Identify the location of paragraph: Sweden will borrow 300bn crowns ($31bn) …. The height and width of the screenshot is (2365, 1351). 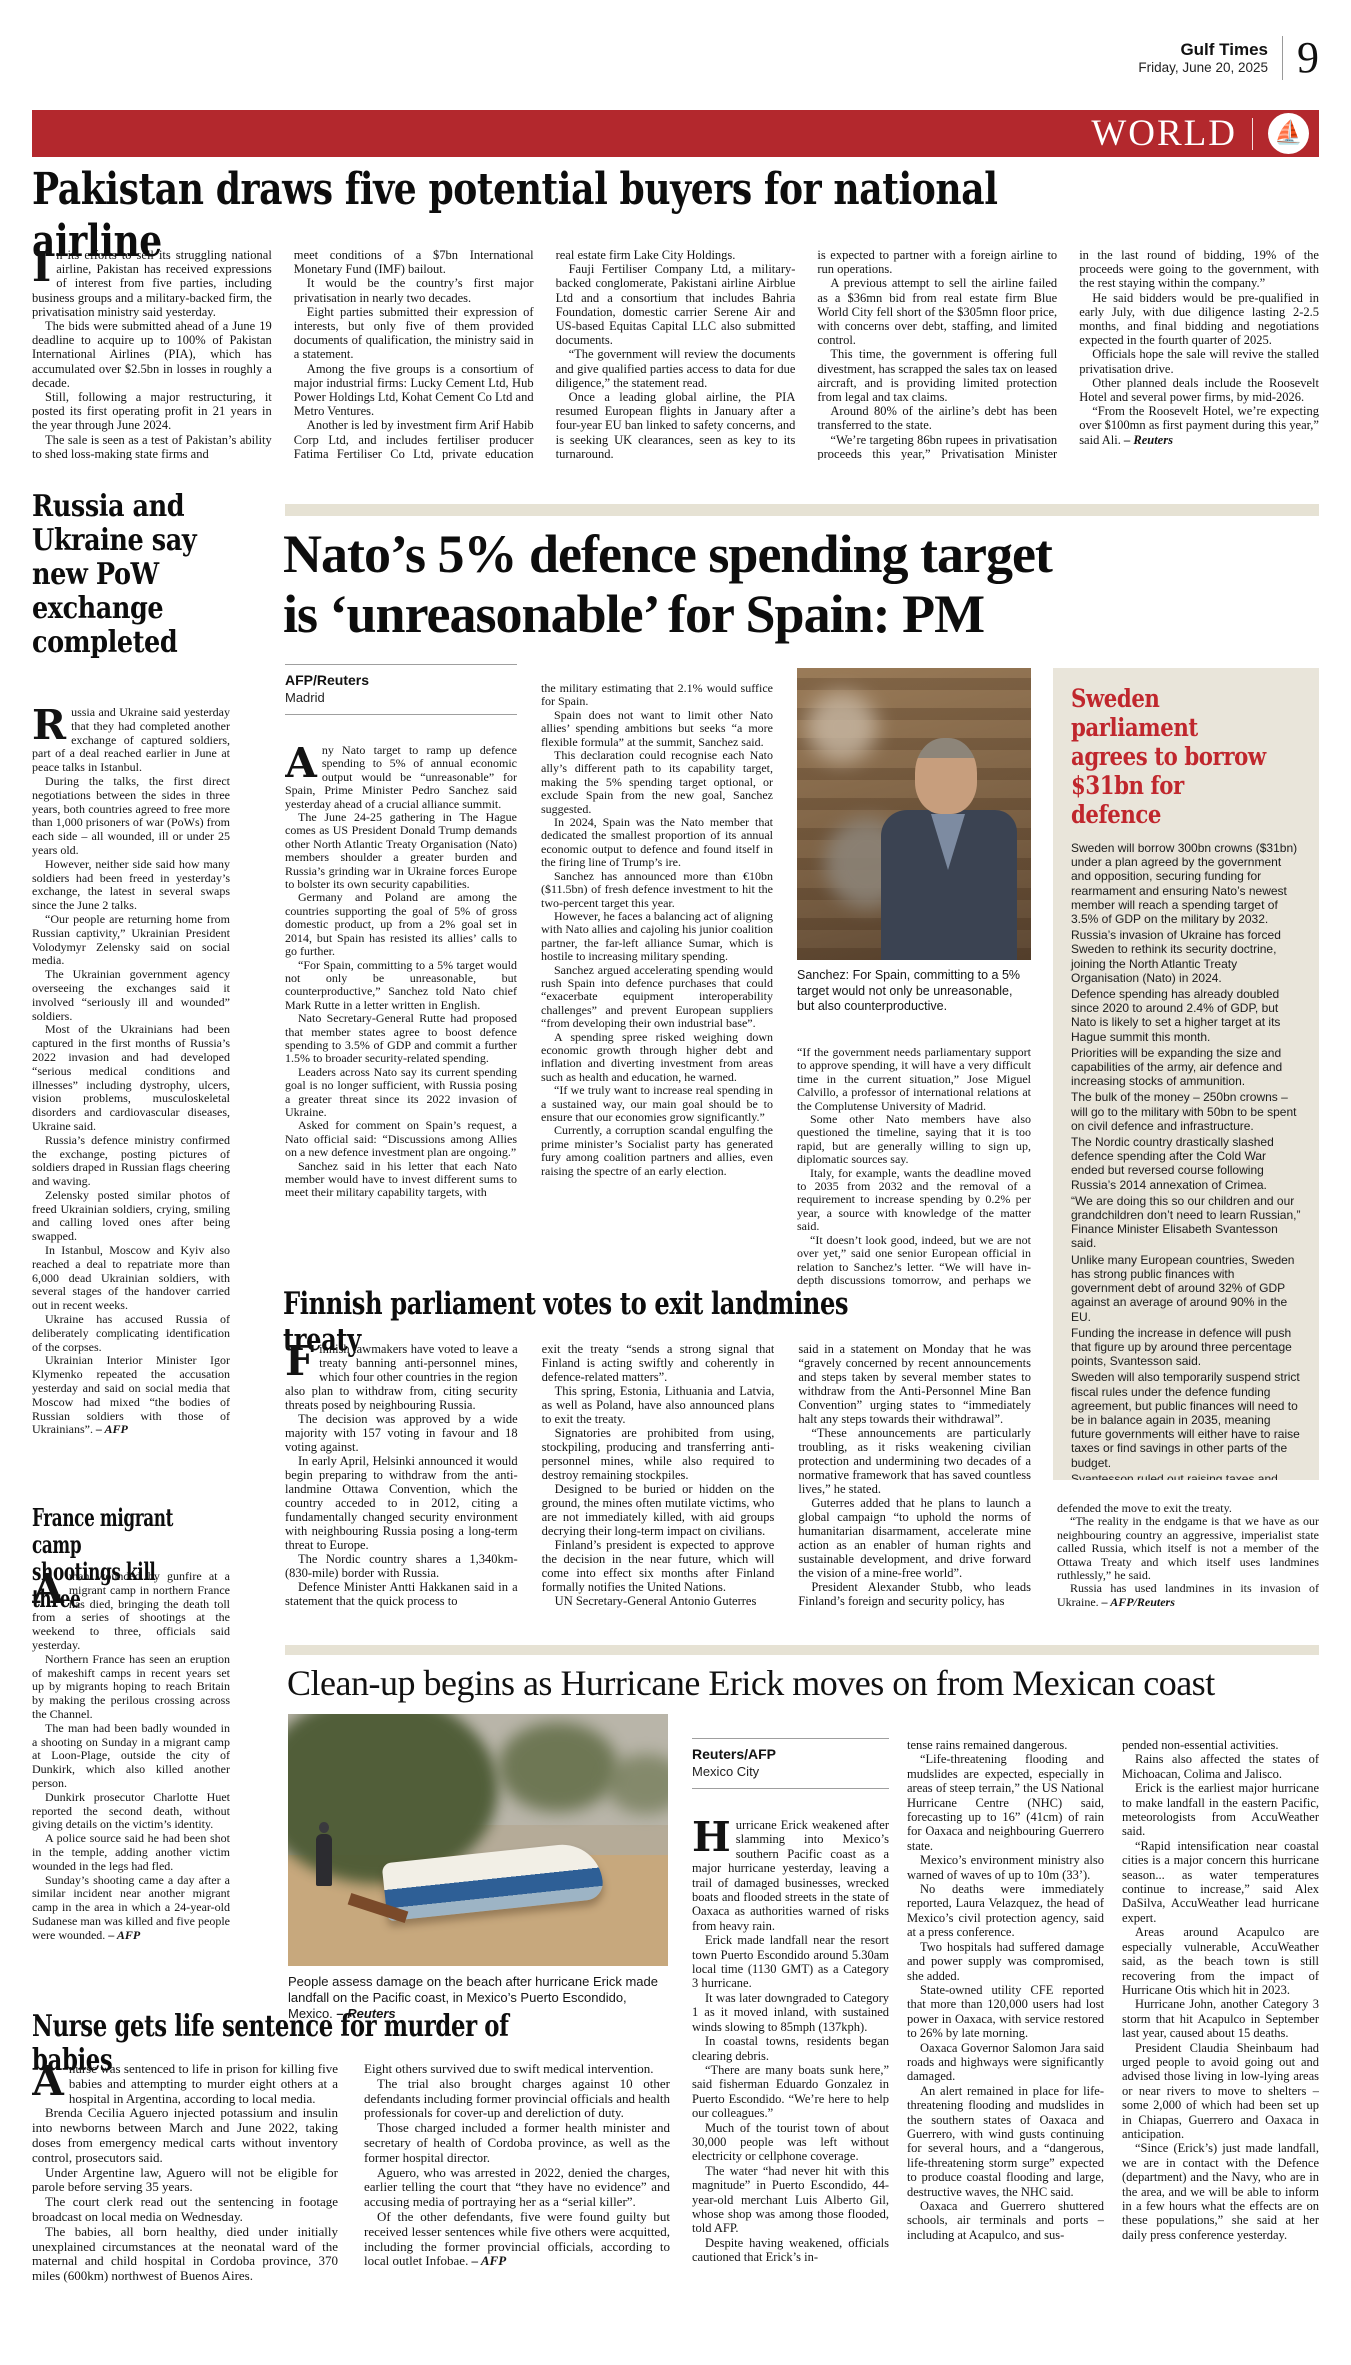
(1184, 884).